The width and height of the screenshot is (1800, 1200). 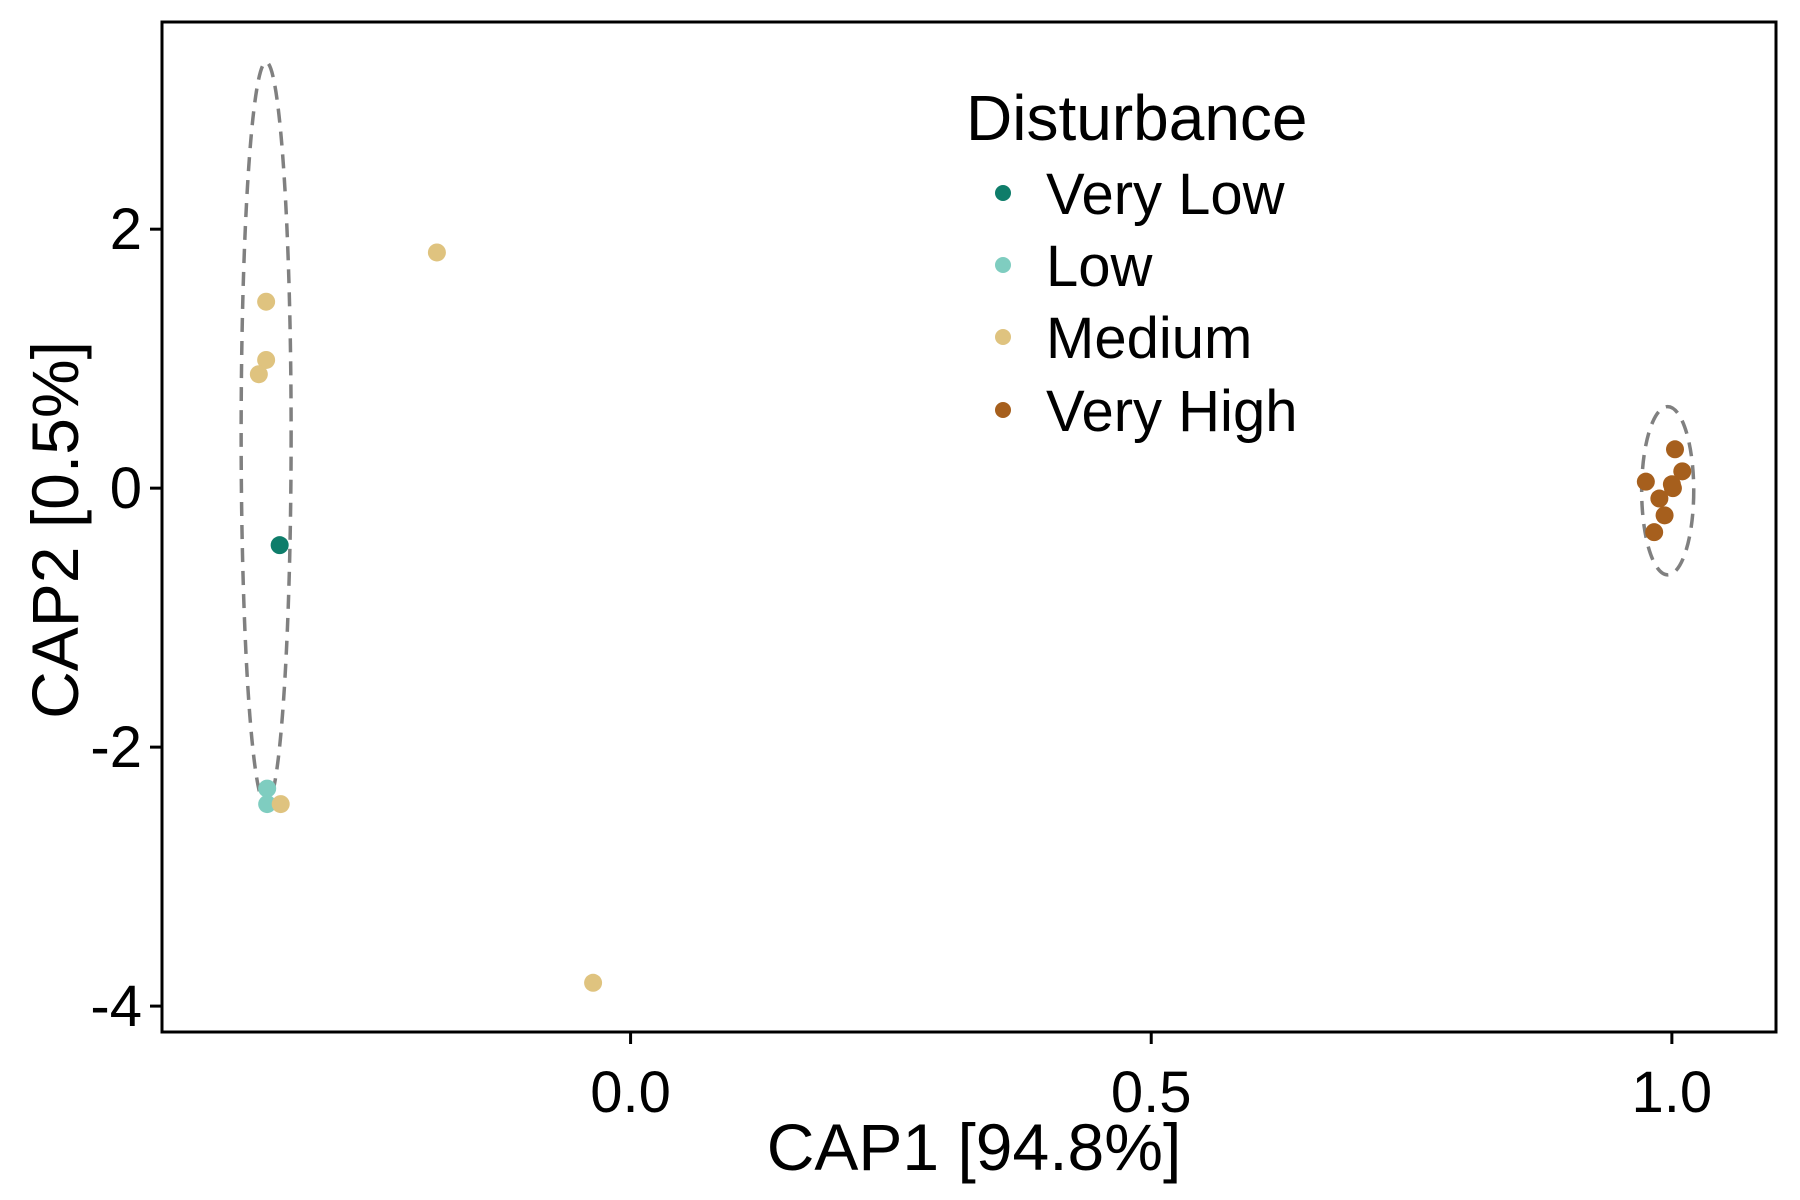 I want to click on legend-title: Disturbance, so click(x=1137, y=118).